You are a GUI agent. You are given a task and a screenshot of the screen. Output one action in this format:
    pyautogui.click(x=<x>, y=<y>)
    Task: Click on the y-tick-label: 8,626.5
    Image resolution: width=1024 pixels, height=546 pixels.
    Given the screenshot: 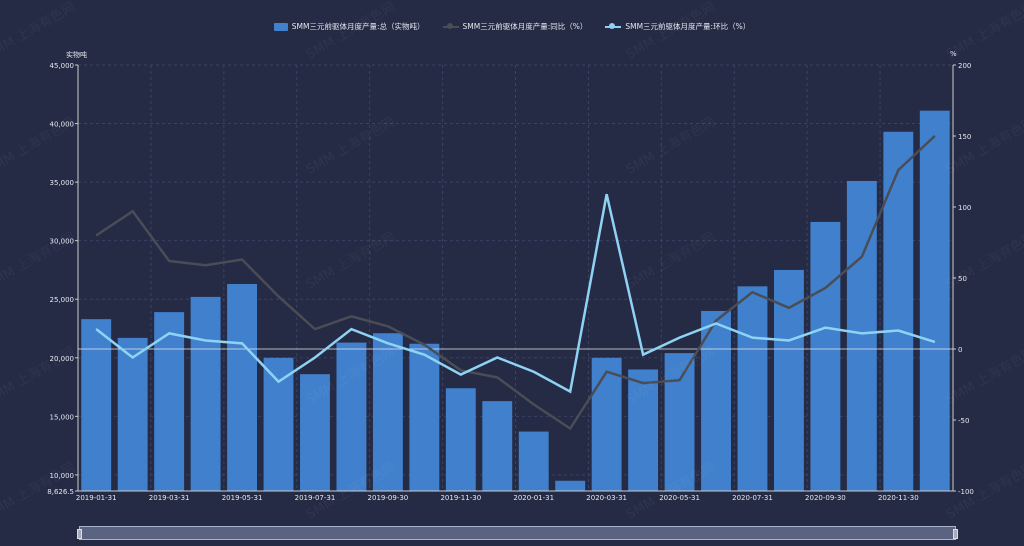 What is the action you would take?
    pyautogui.click(x=60, y=492)
    